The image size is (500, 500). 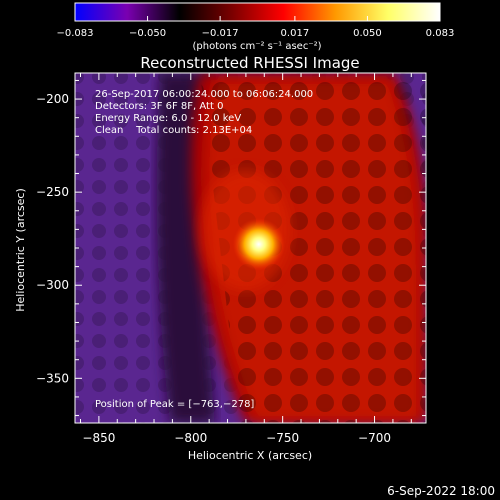 I want to click on y-axis-label: Heliocentric Y (arcsec), so click(x=20, y=250).